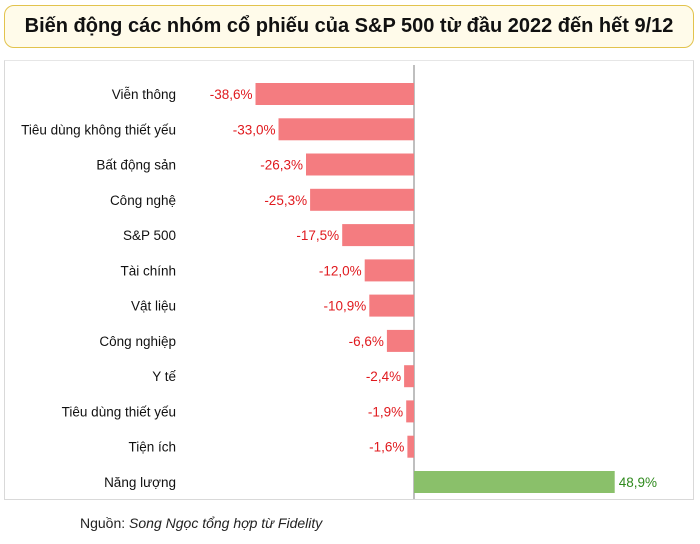 The height and width of the screenshot is (544, 700). Describe the element at coordinates (136, 165) in the screenshot. I see `category-label: Bất động sản` at that location.